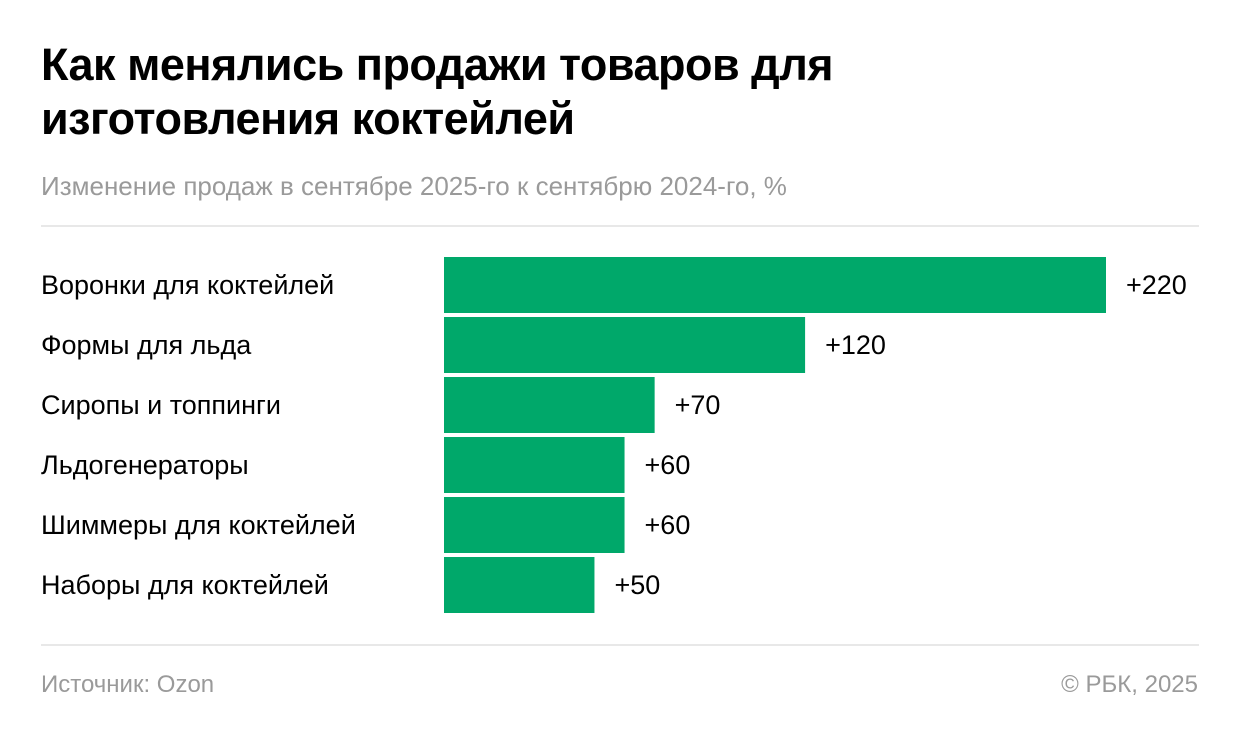  Describe the element at coordinates (145, 465) in the screenshot. I see `category-label: Льдогенераторы` at that location.